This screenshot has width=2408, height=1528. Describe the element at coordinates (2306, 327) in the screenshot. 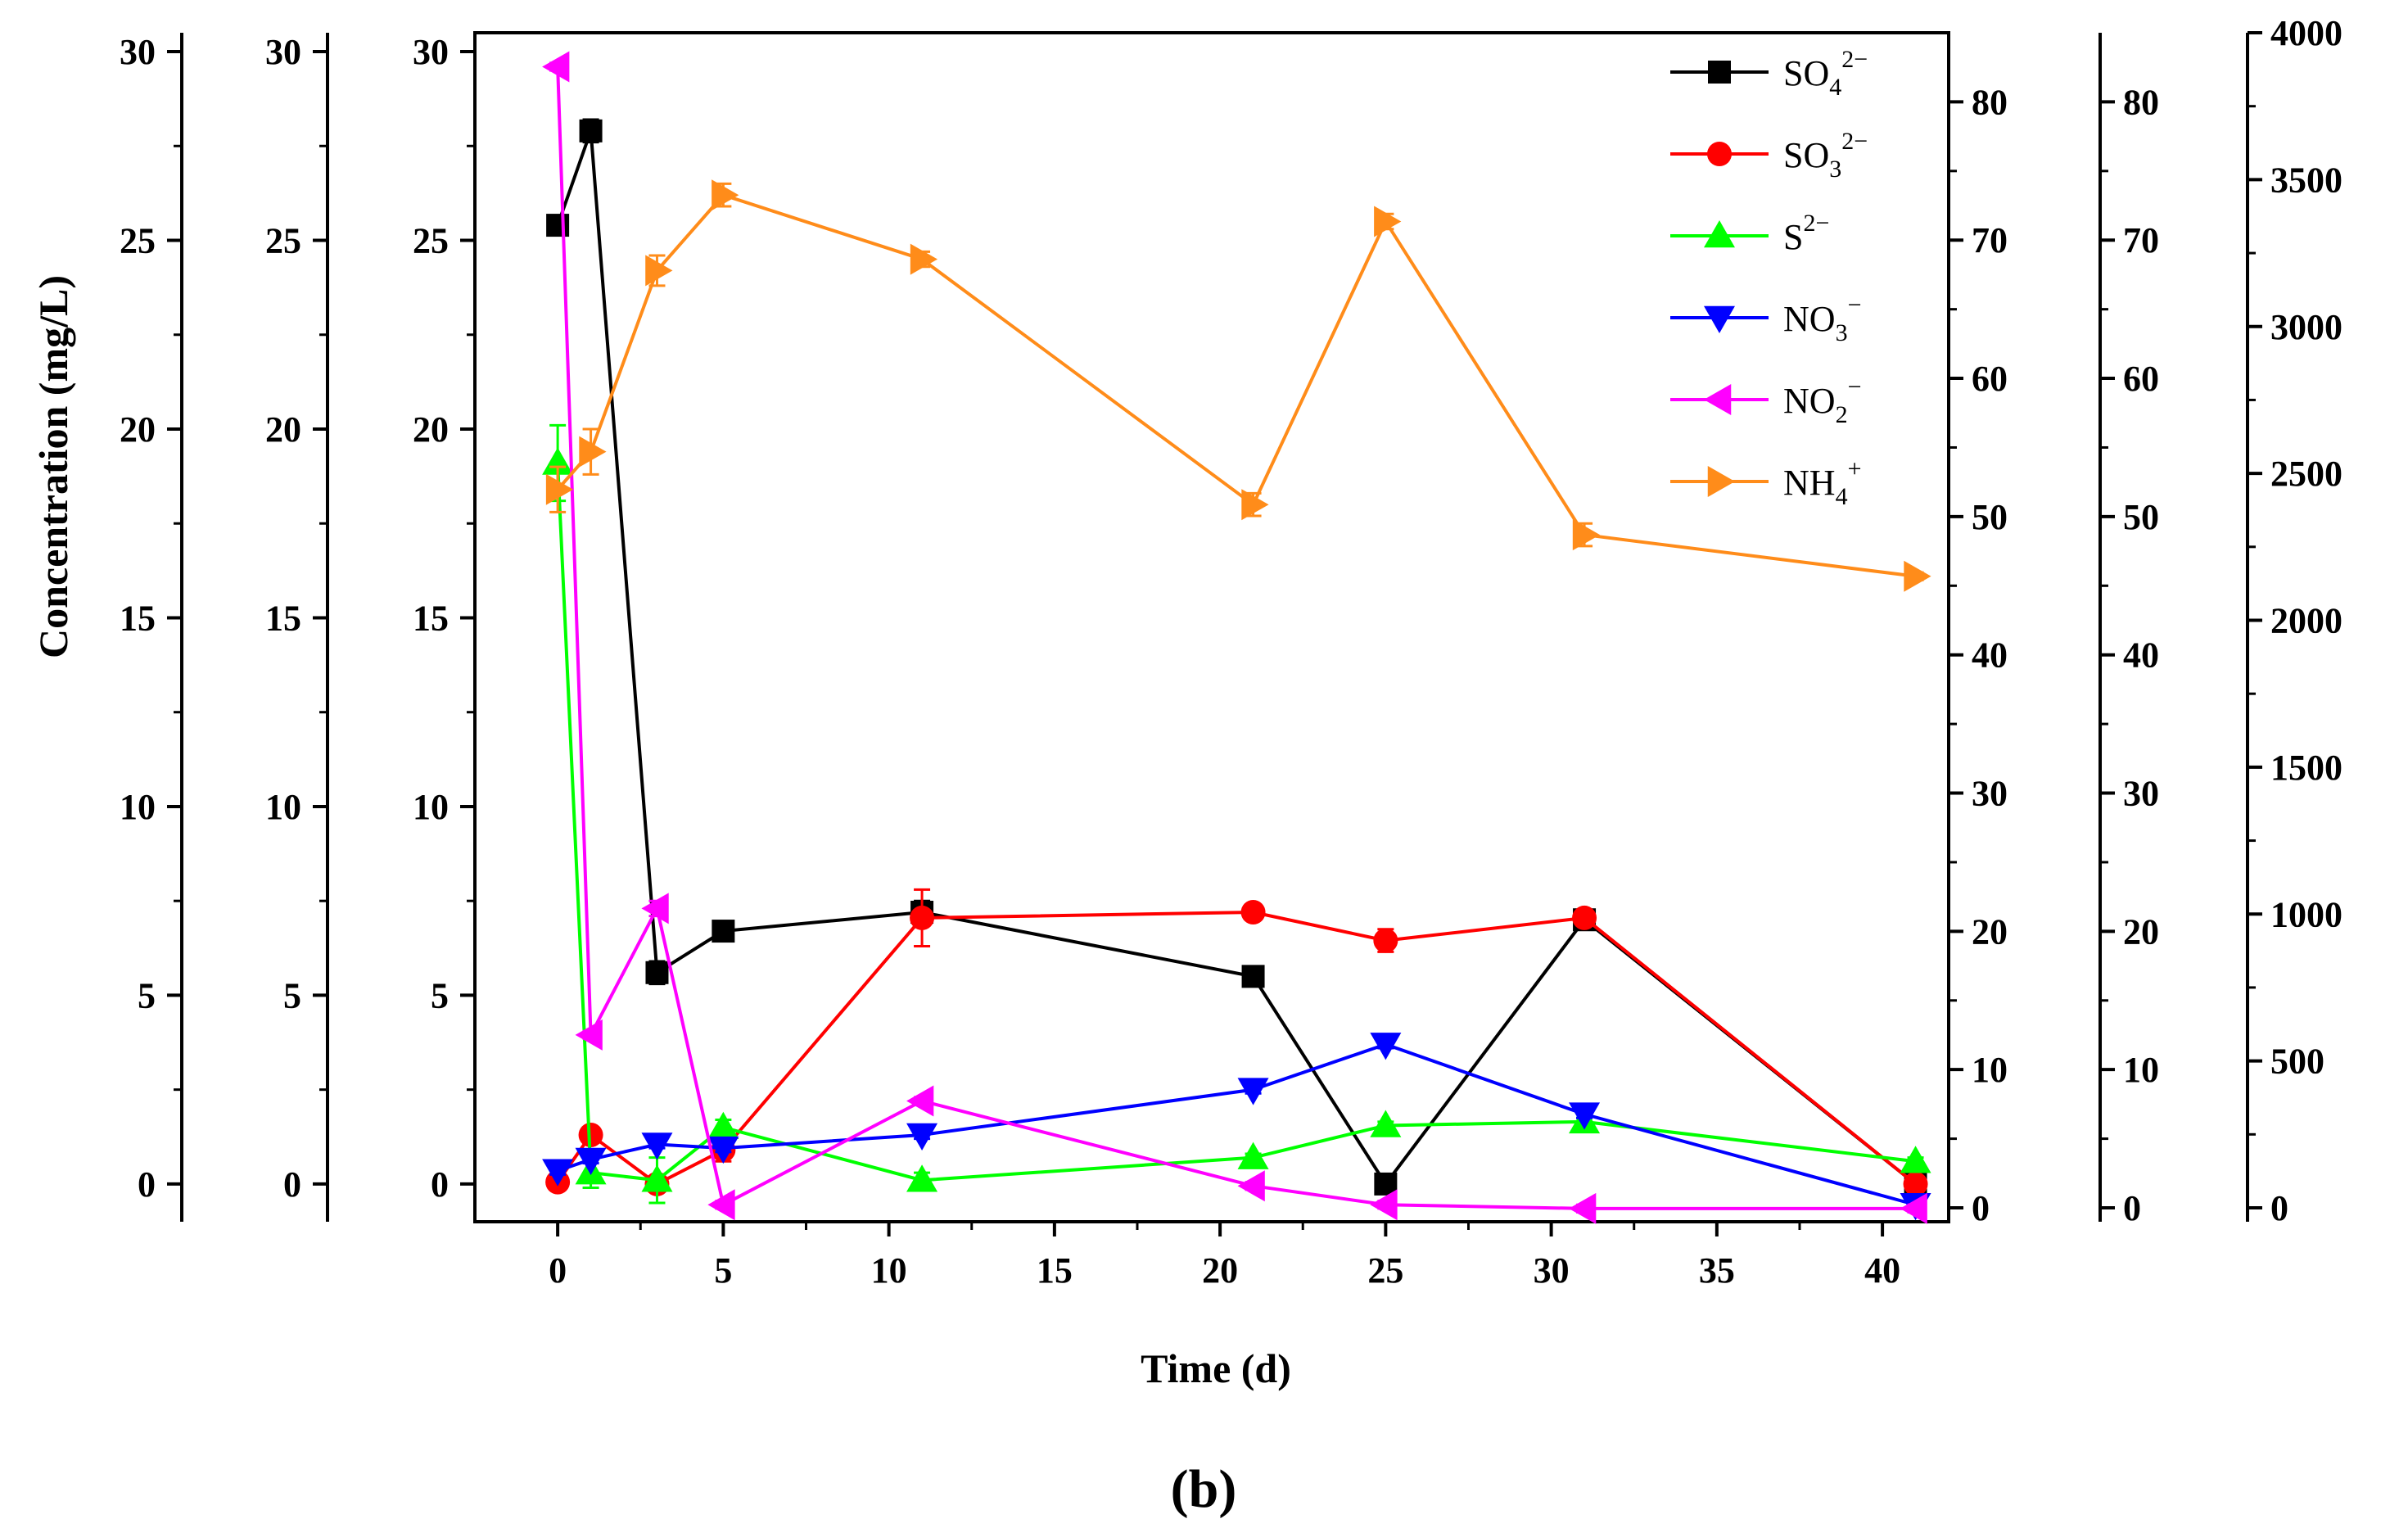

I see `y-right-tick-label: 3000` at that location.